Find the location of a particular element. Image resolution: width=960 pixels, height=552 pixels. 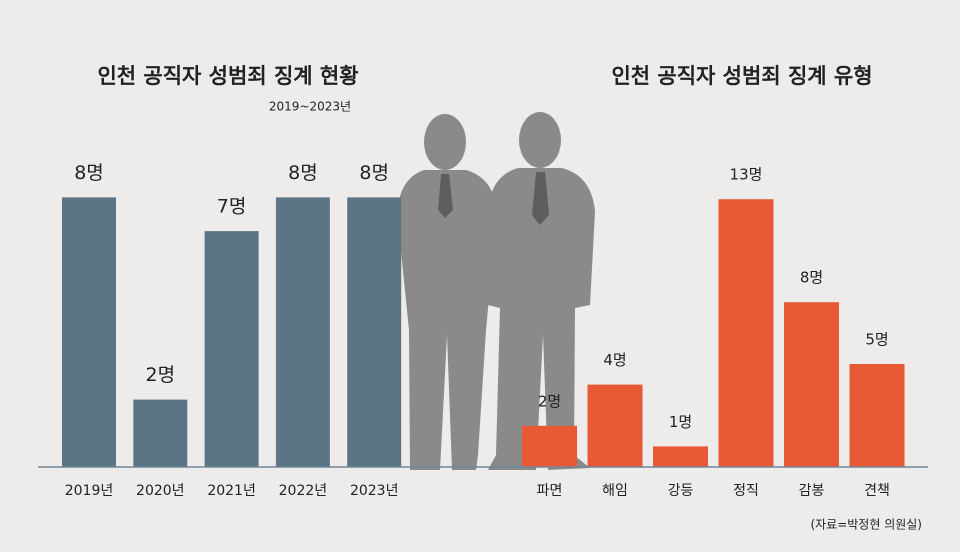

x-tick-label: 견책 is located at coordinates (877, 491).